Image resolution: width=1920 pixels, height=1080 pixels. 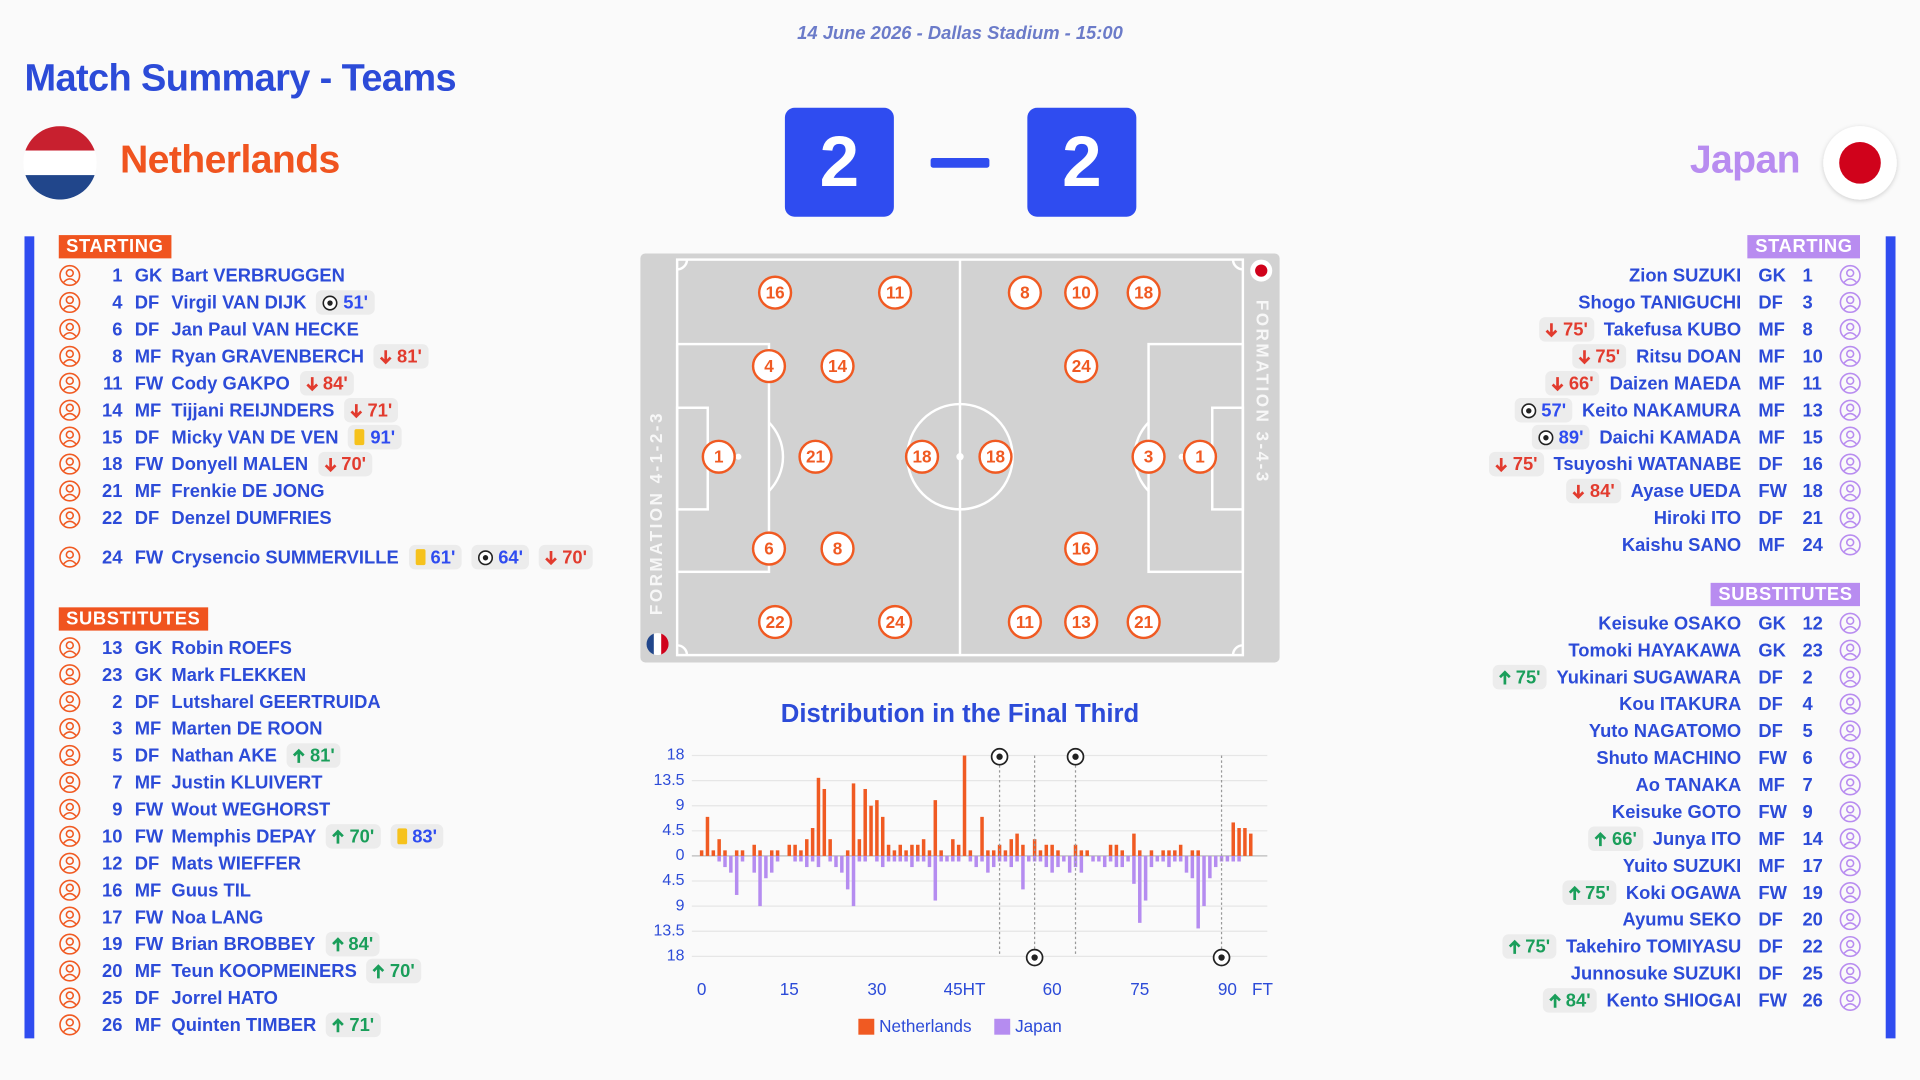 What do you see at coordinates (112, 464) in the screenshot?
I see `player-number: 18` at bounding box center [112, 464].